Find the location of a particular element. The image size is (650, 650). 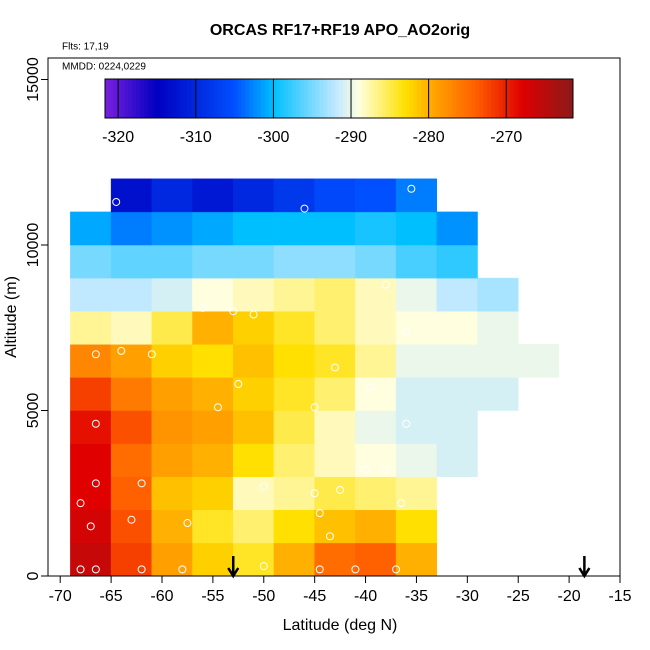

colorbar-tick-label: -270 is located at coordinates (506, 137).